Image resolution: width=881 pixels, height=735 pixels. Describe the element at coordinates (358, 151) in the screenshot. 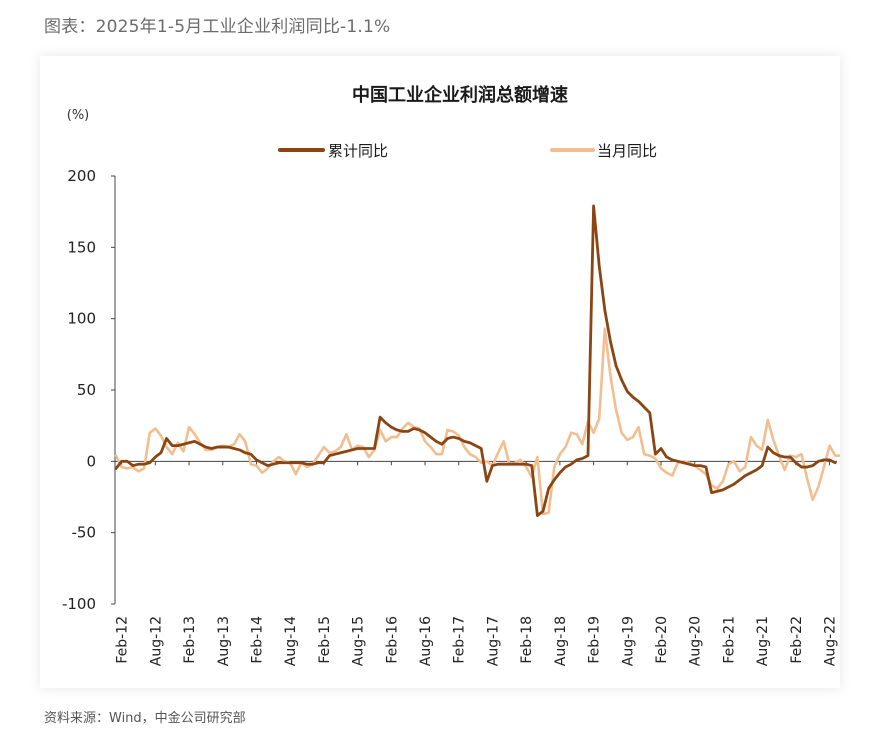

I see `legend-label-cumulative: 累计同比` at that location.